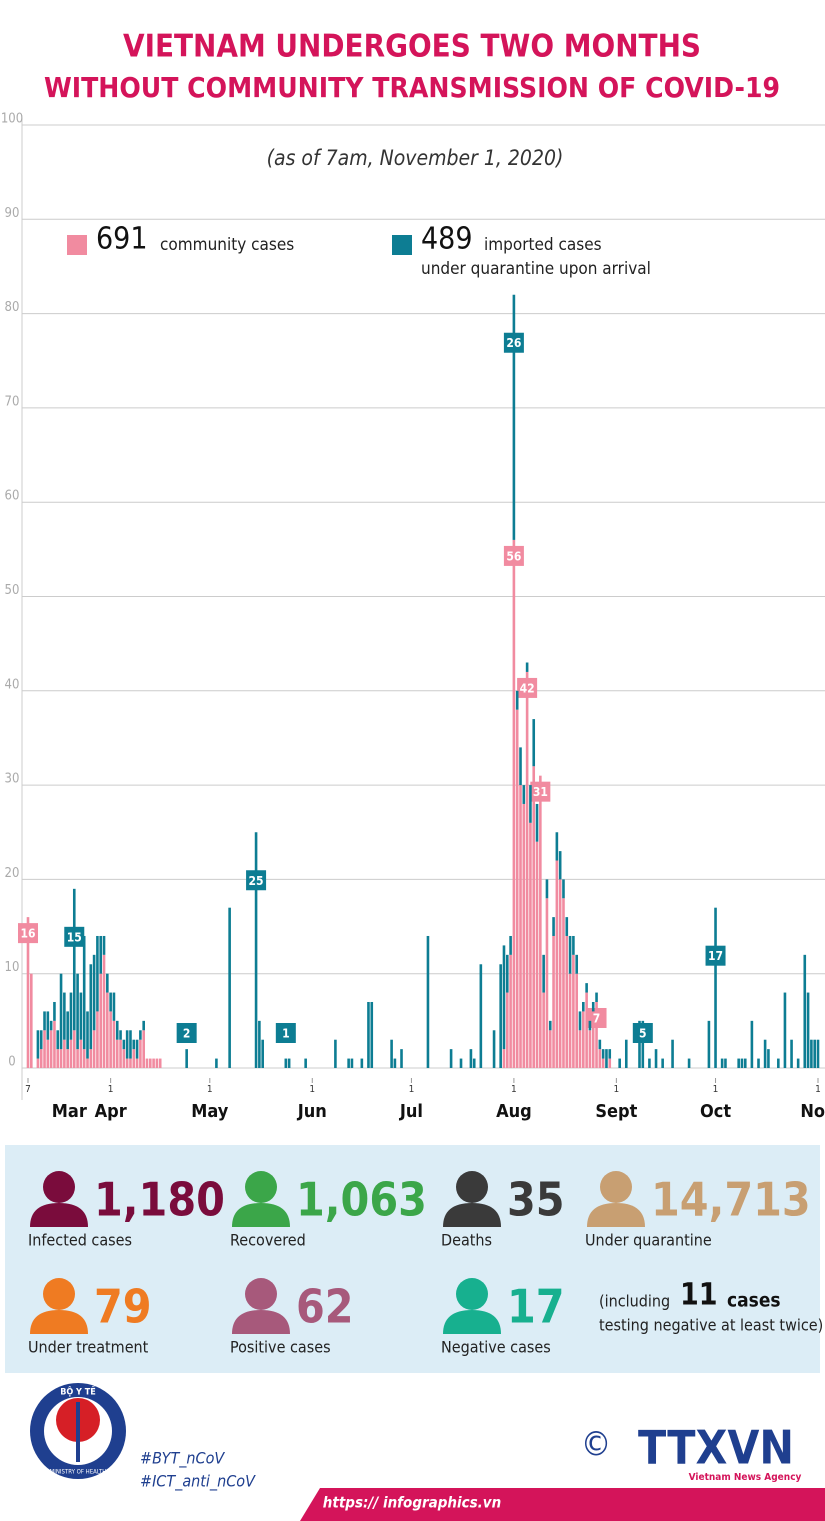 The image size is (825, 1521). Describe the element at coordinates (77, 245) in the screenshot. I see `legend-swatch` at that location.